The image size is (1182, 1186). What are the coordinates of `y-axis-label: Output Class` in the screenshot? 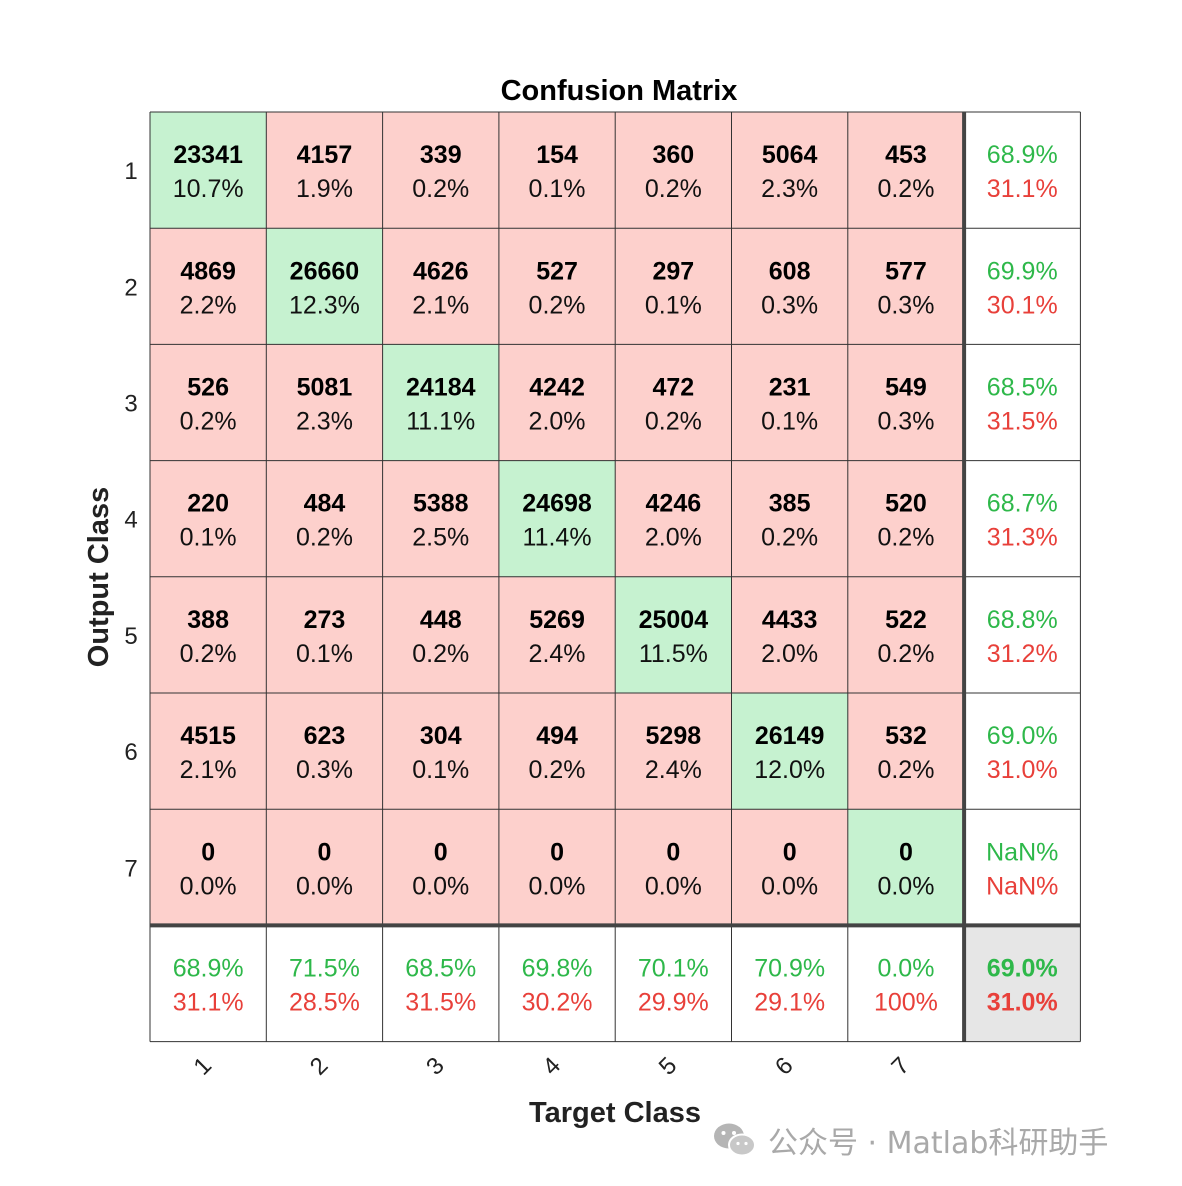 It's located at (99, 577).